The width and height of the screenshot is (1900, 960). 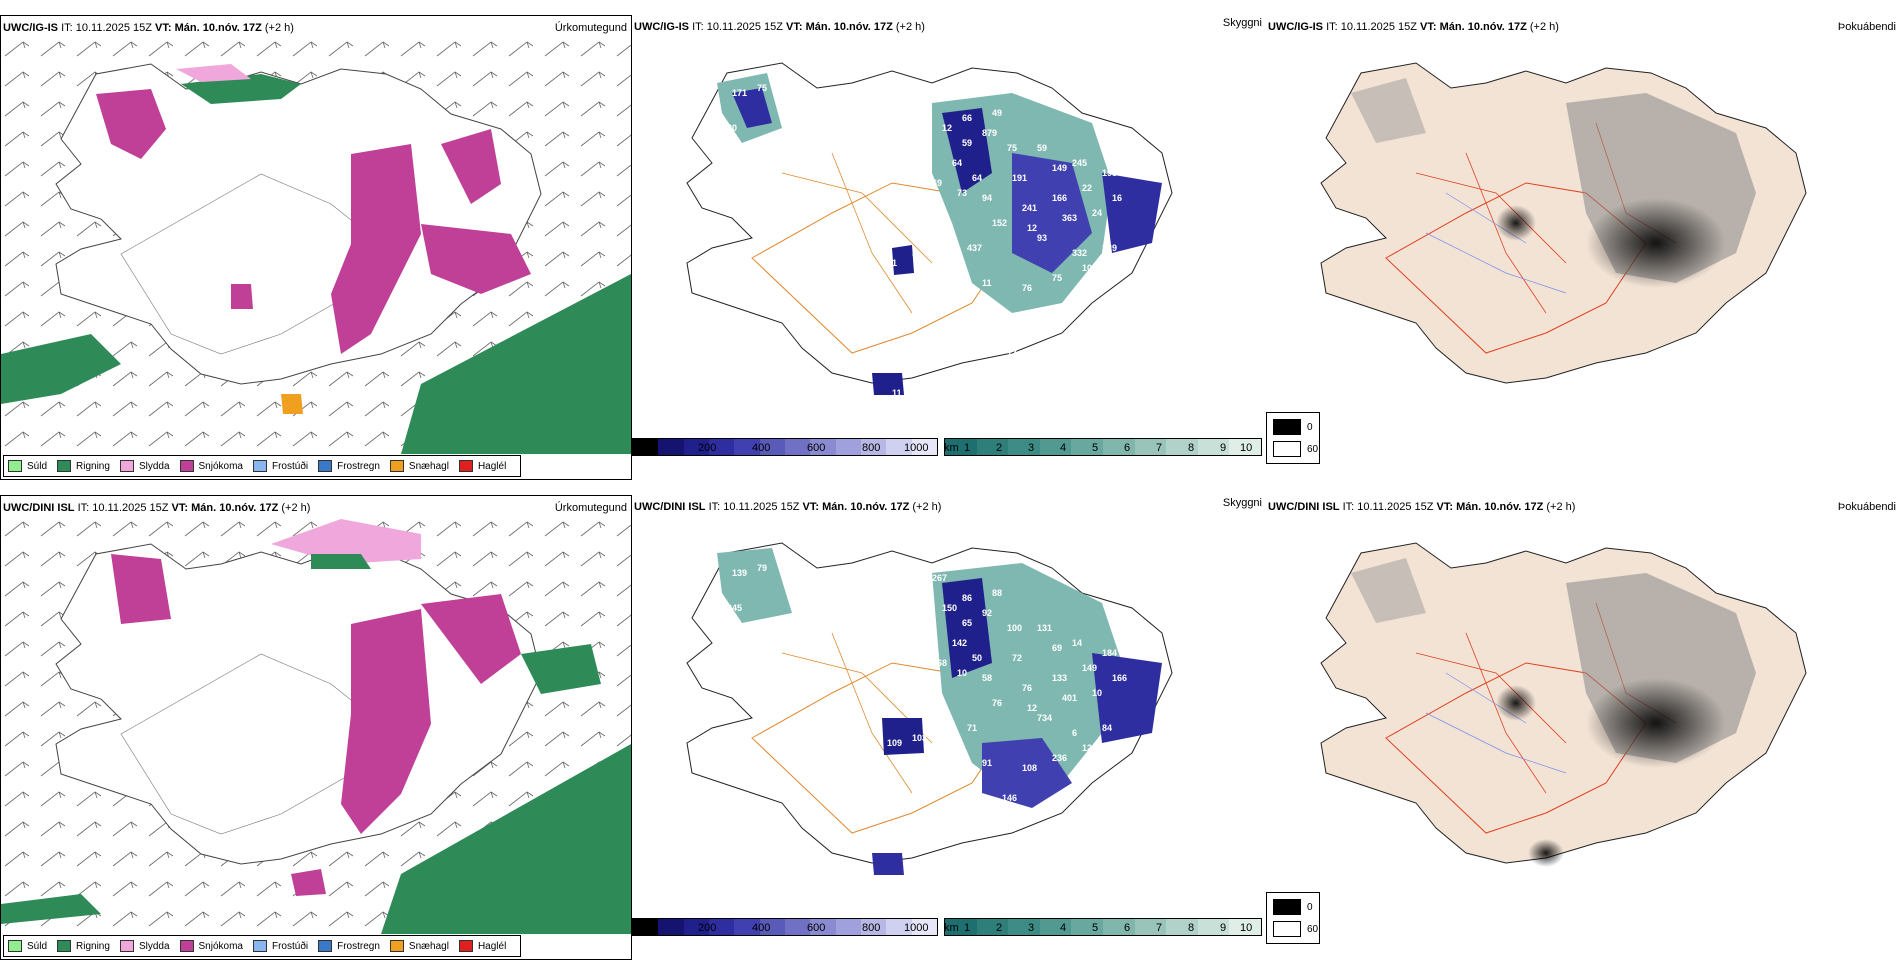 What do you see at coordinates (1010, 318) in the screenshot?
I see `cloud-base-label: 125` at bounding box center [1010, 318].